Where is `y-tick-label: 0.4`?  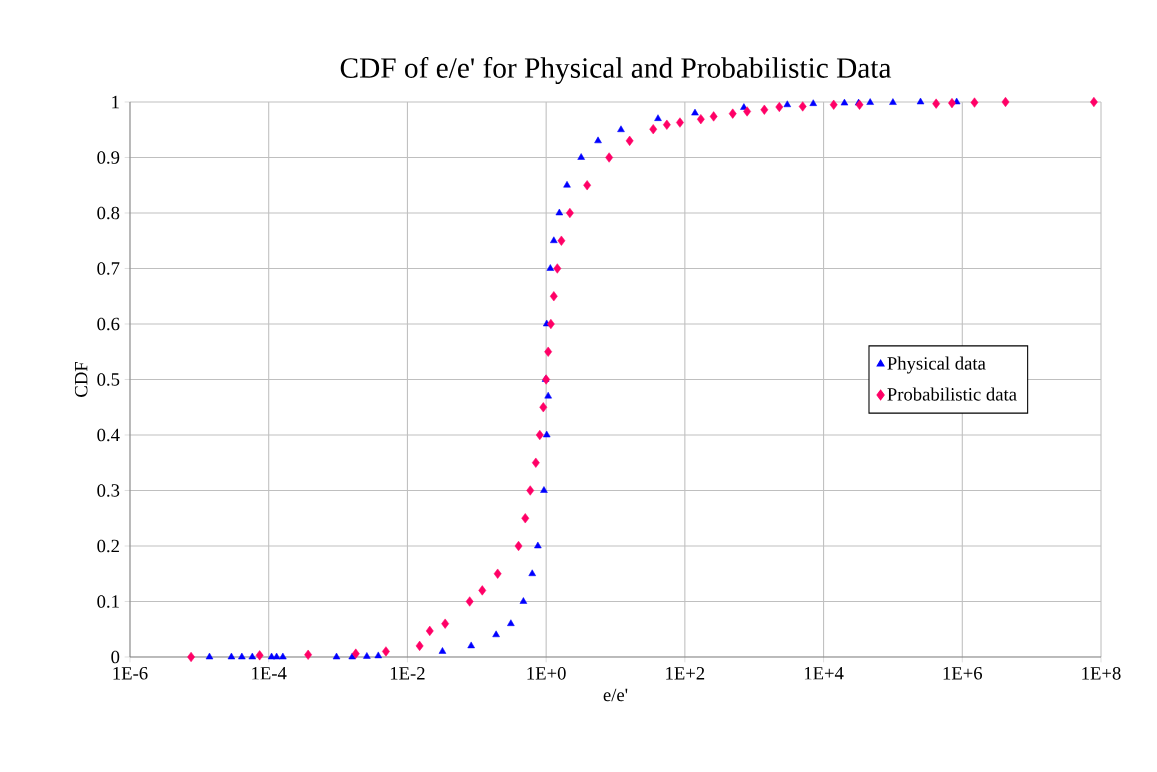
y-tick-label: 0.4 is located at coordinates (108, 435).